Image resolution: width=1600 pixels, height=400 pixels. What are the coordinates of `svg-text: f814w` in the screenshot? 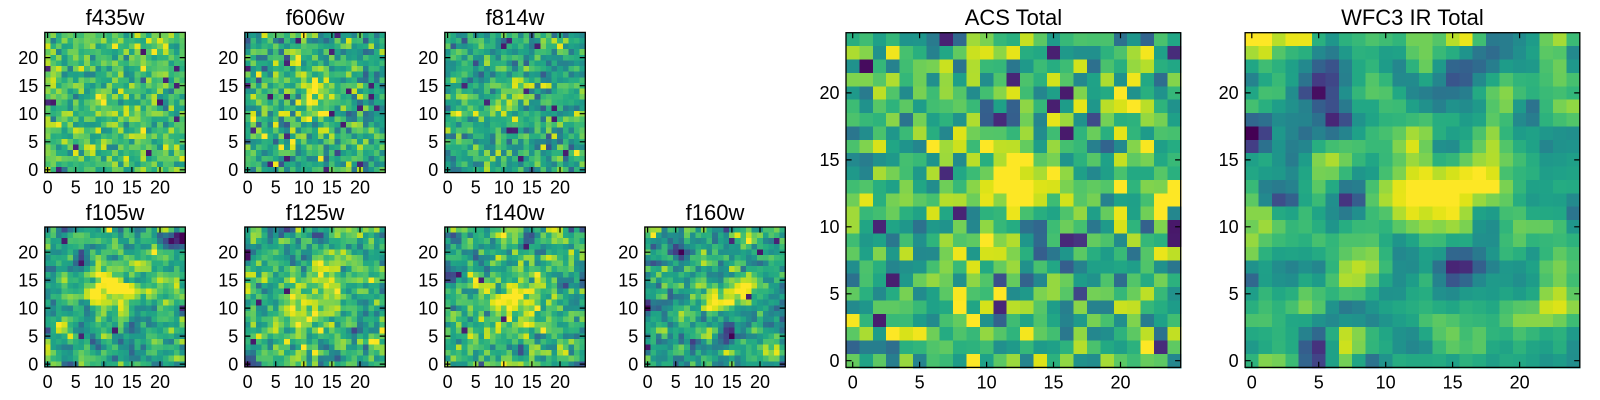 It's located at (515, 17).